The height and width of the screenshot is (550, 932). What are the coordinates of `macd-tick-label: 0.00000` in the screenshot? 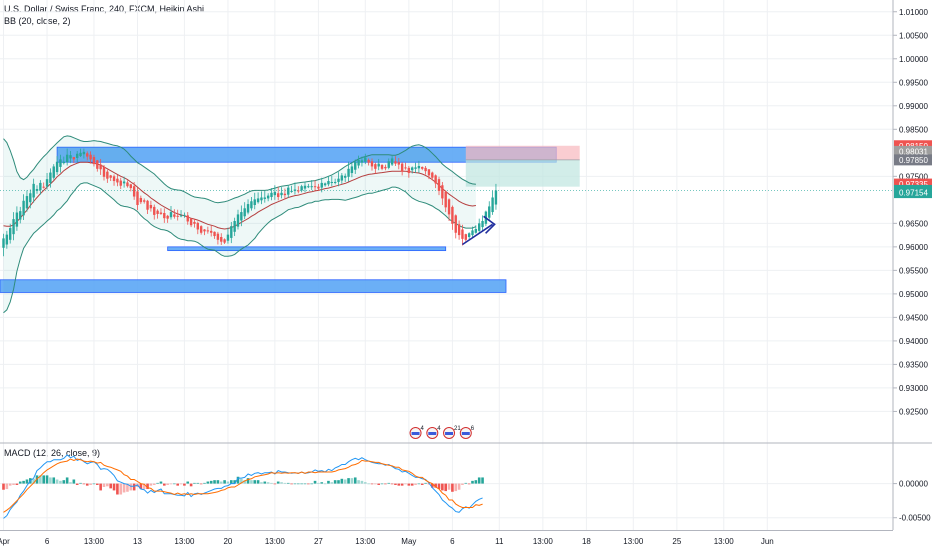 It's located at (913, 484).